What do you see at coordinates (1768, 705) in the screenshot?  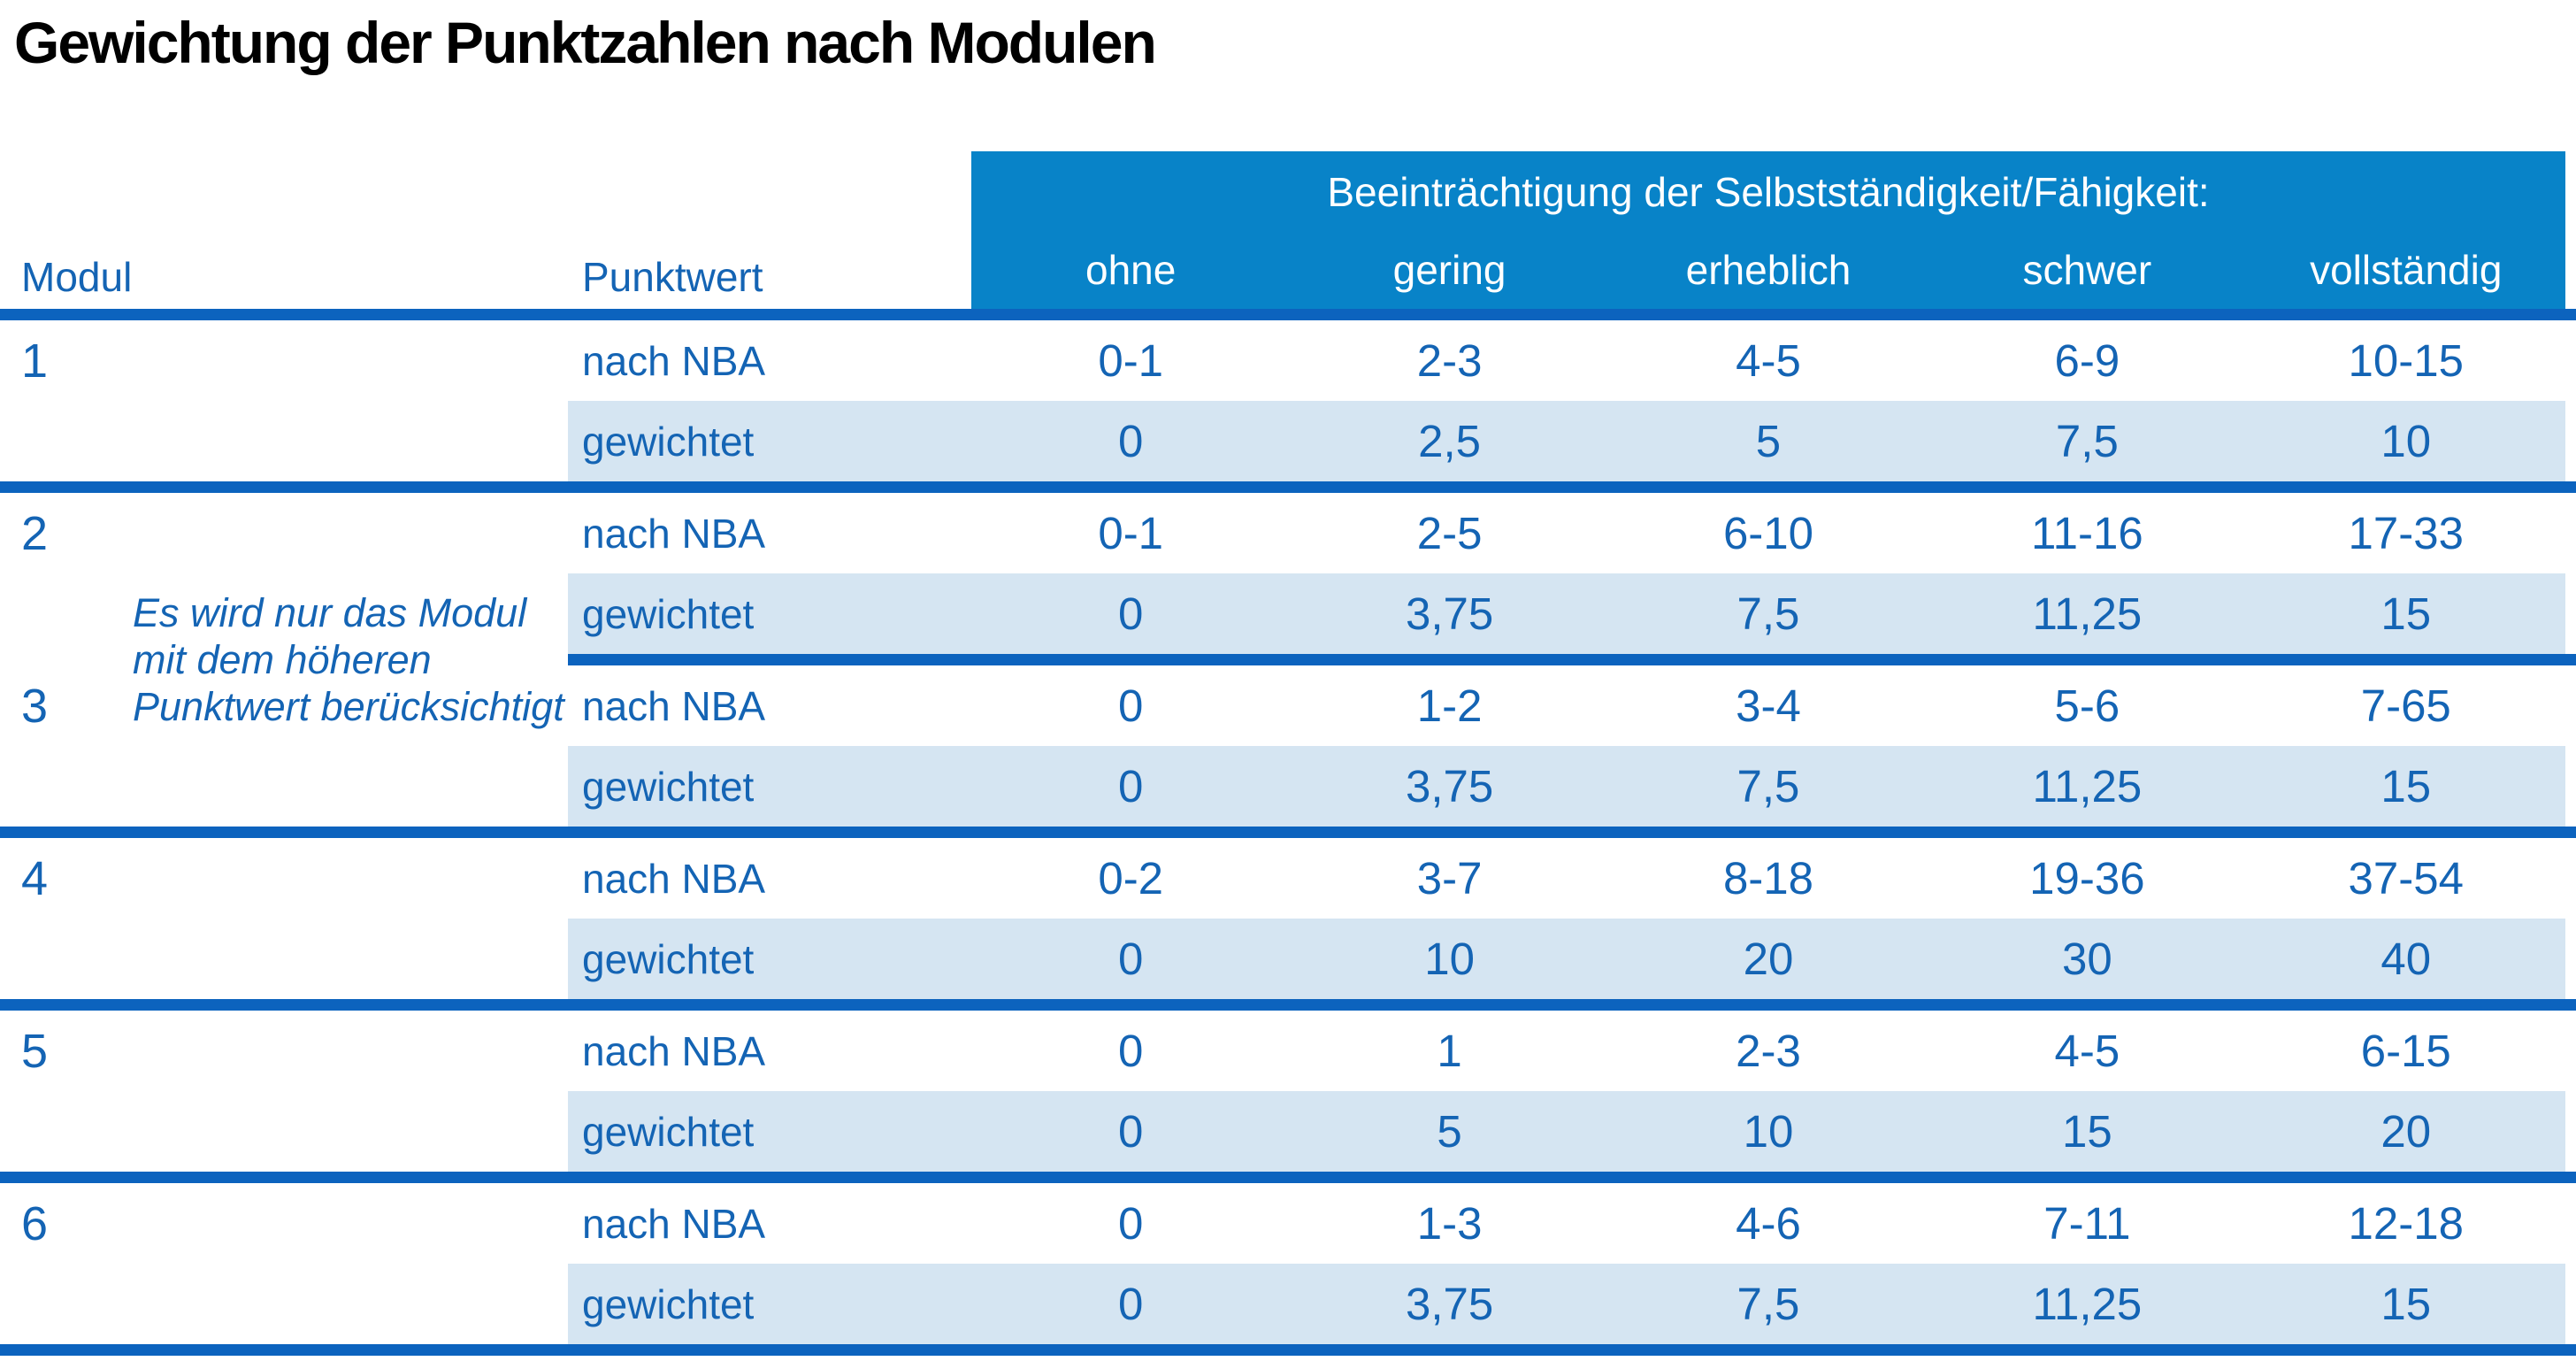 I see `value-cell: 3-4` at bounding box center [1768, 705].